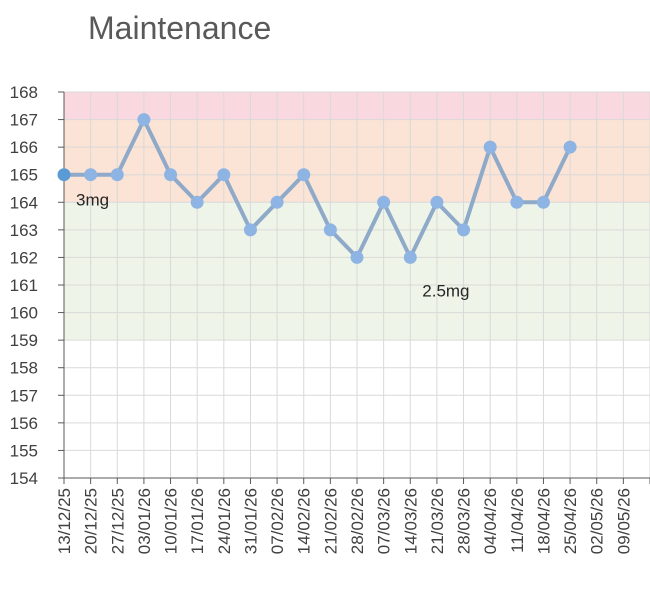  I want to click on x-tick-label: 11/04/26, so click(517, 520).